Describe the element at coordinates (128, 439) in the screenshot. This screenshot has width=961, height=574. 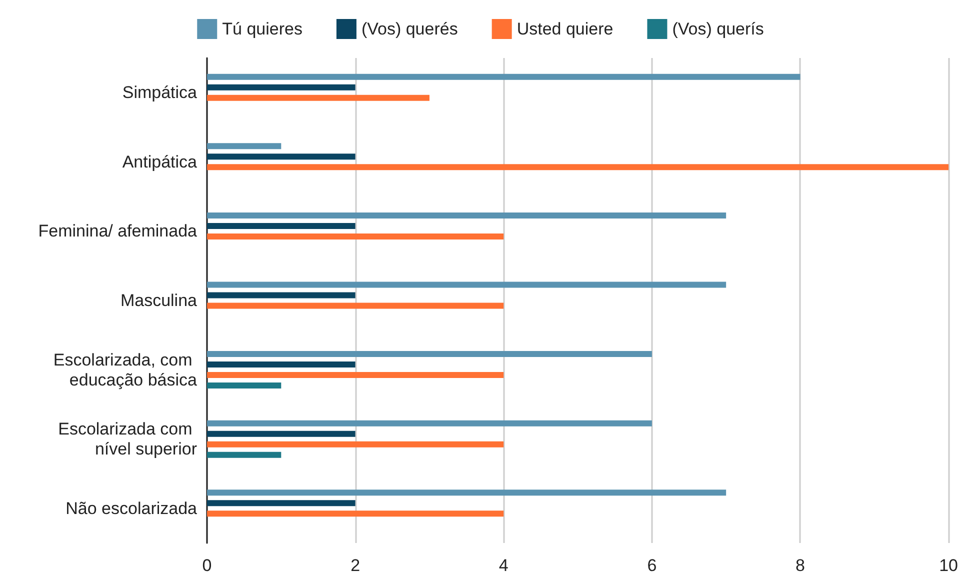
I see `y-tick-label: Escolarizada com nível superior` at that location.